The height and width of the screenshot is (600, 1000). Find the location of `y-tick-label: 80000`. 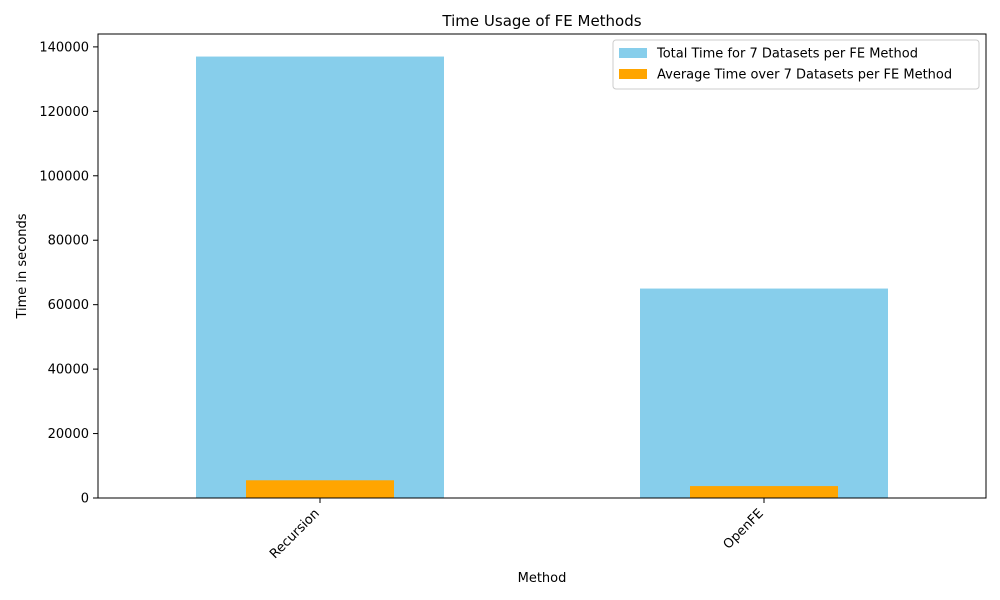

y-tick-label: 80000 is located at coordinates (68, 241).